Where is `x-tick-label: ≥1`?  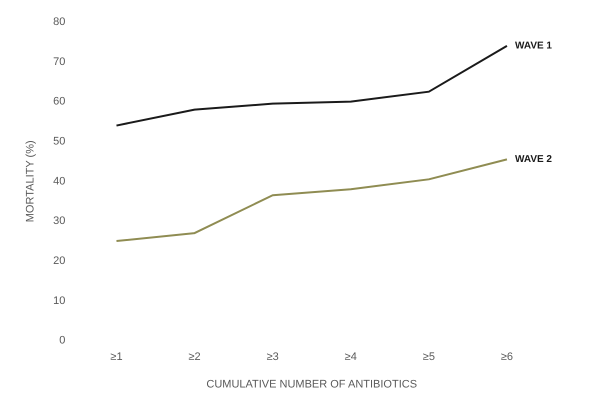 x-tick-label: ≥1 is located at coordinates (116, 357).